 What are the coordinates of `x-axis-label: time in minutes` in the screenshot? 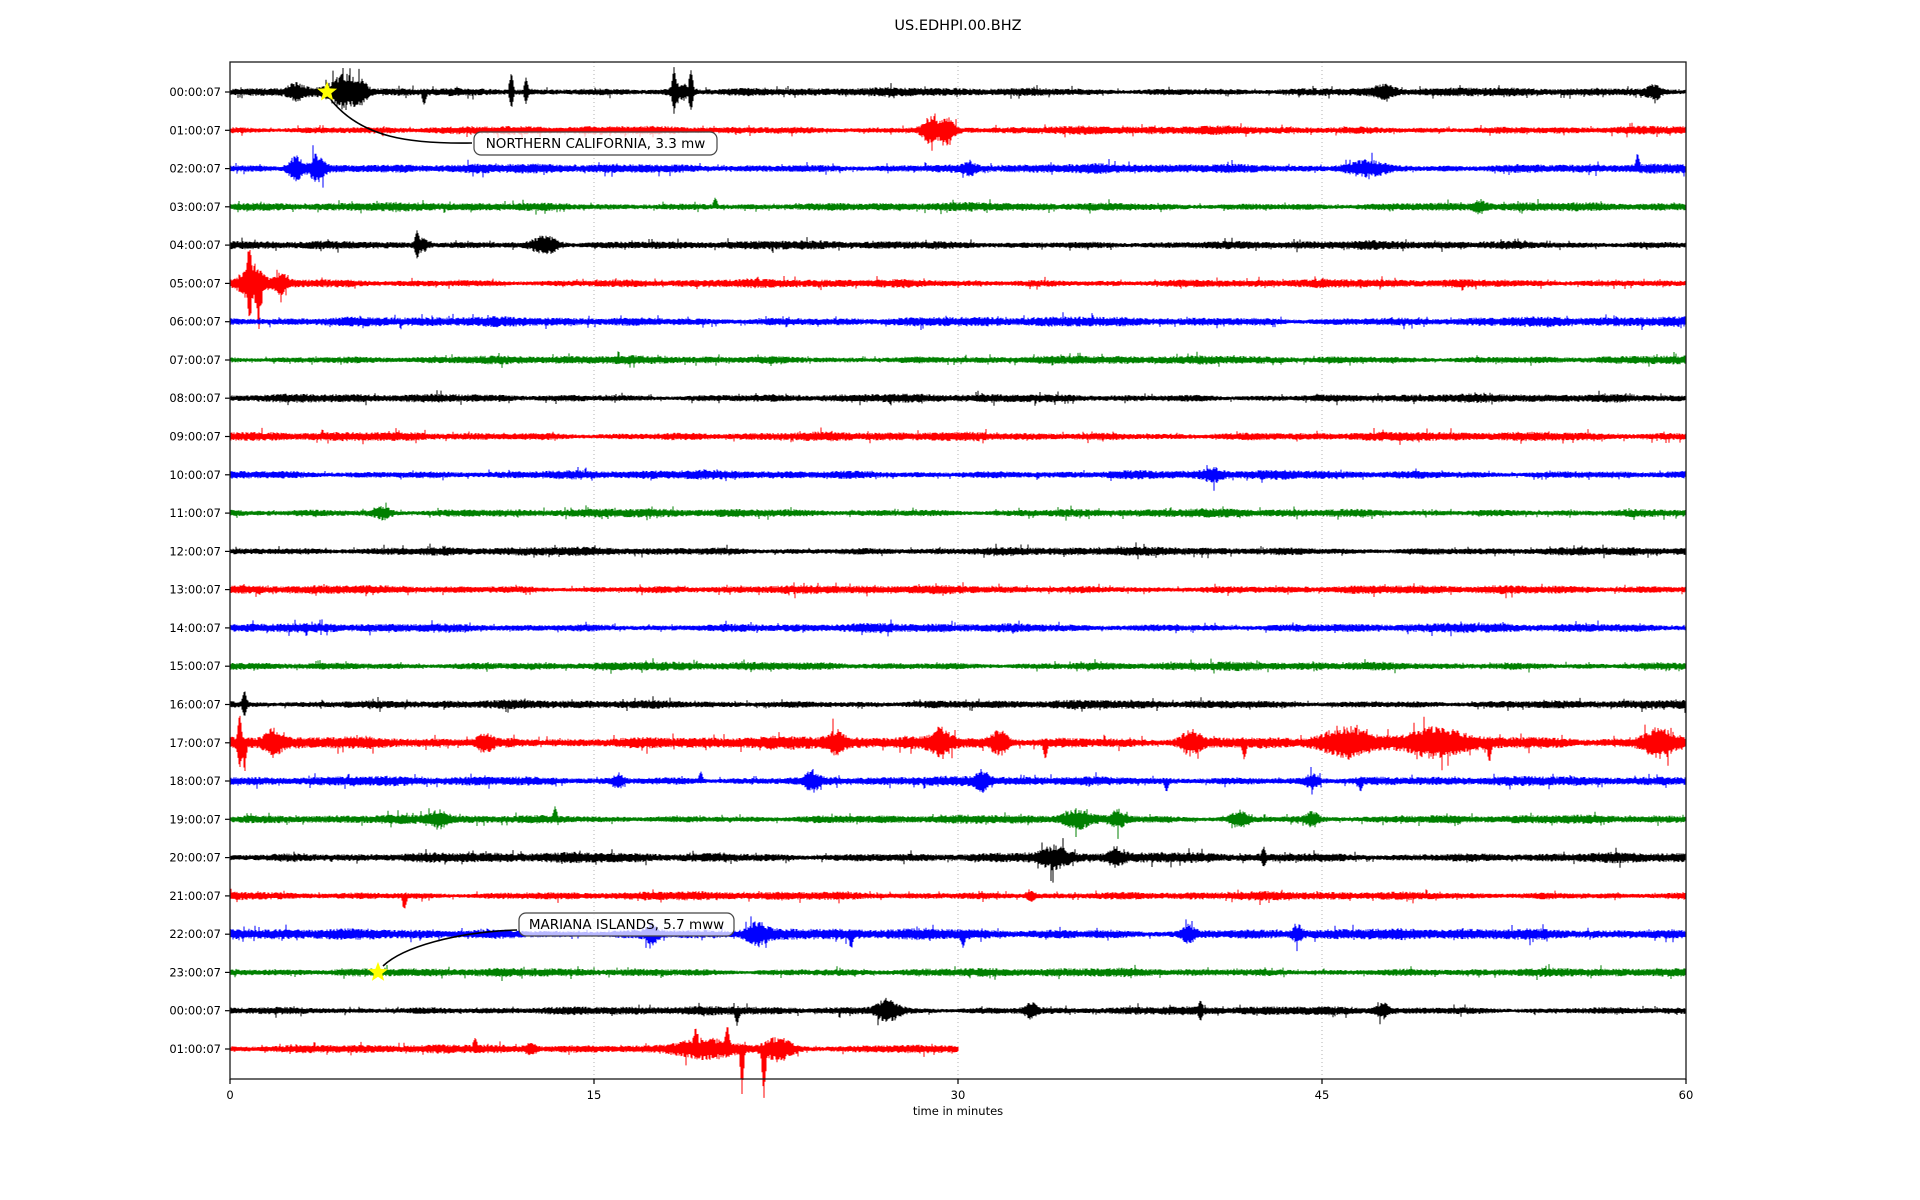 It's located at (958, 1111).